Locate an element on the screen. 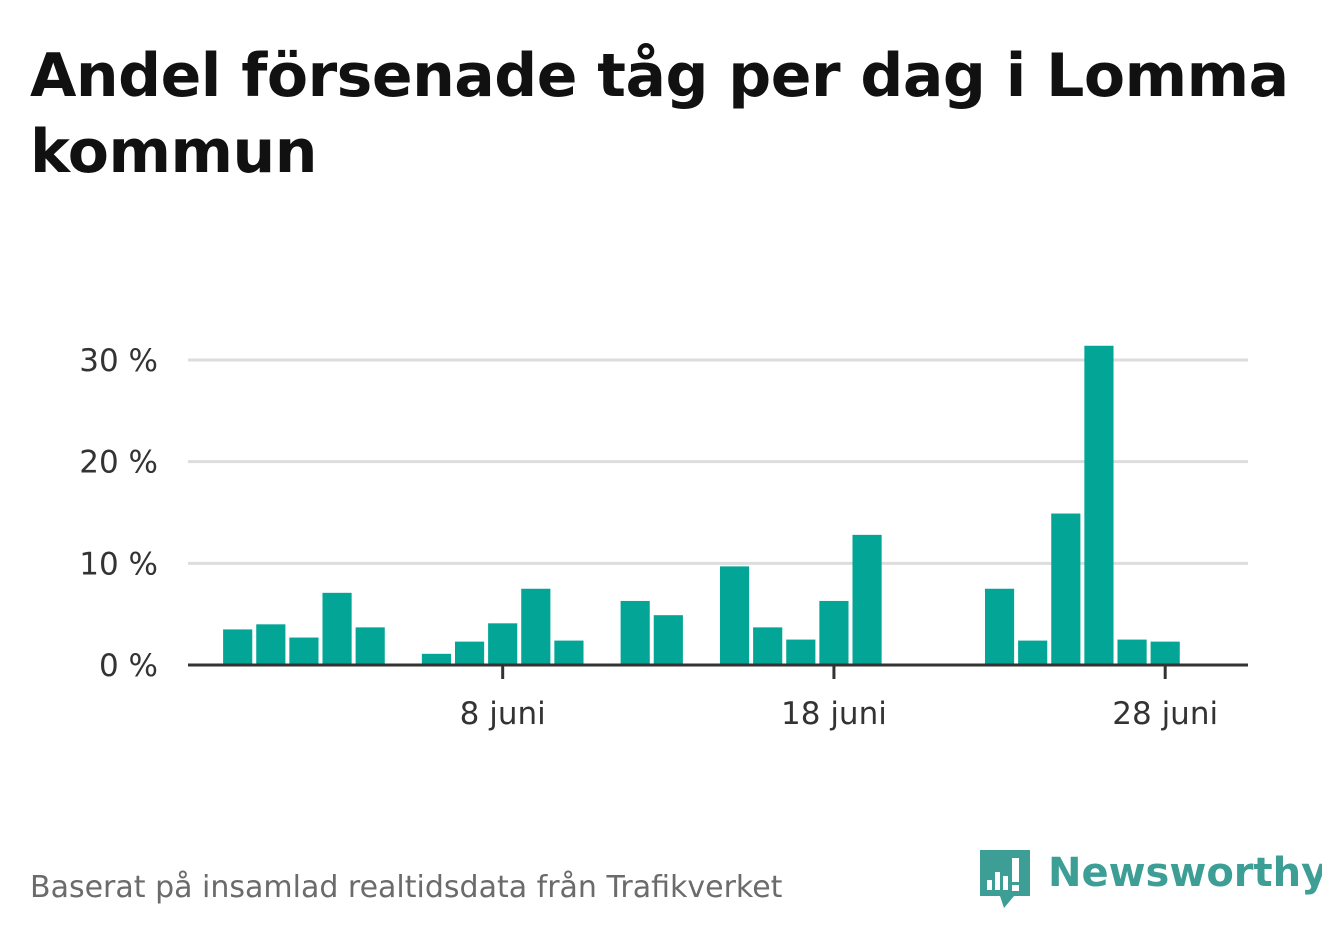  x-tick-label: 8 juni is located at coordinates (503, 714).